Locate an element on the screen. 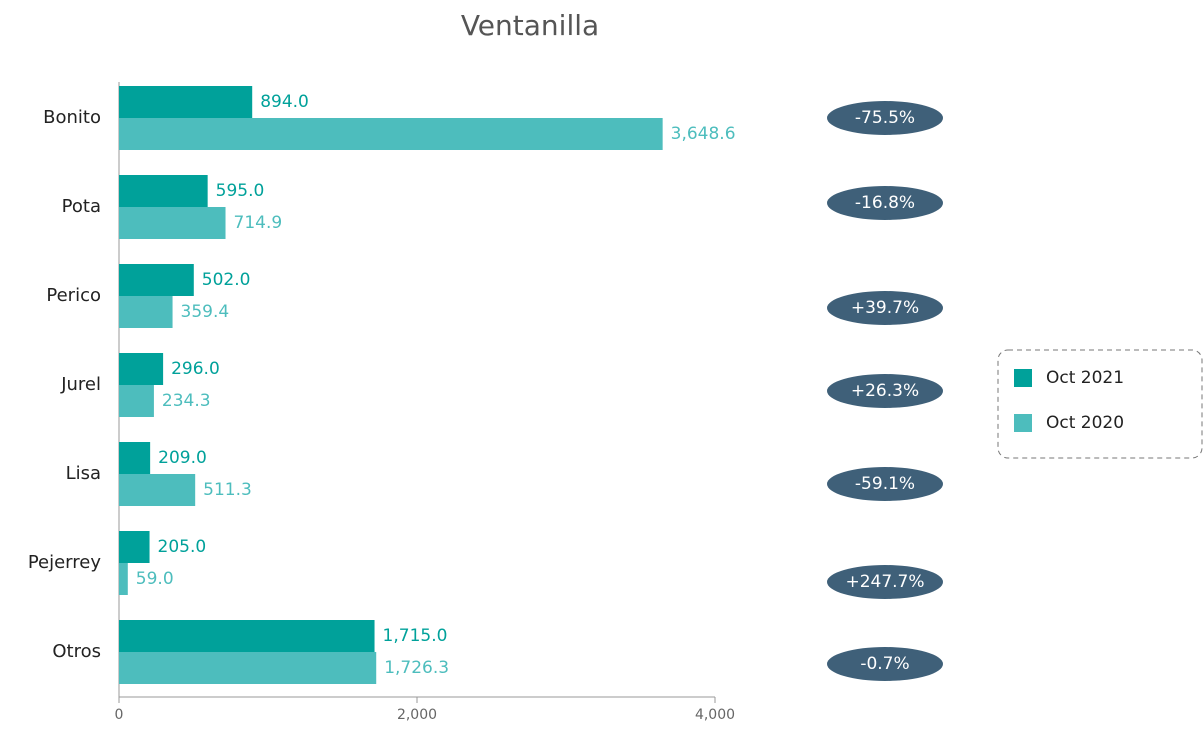  change-label: -0.7% is located at coordinates (884, 664).